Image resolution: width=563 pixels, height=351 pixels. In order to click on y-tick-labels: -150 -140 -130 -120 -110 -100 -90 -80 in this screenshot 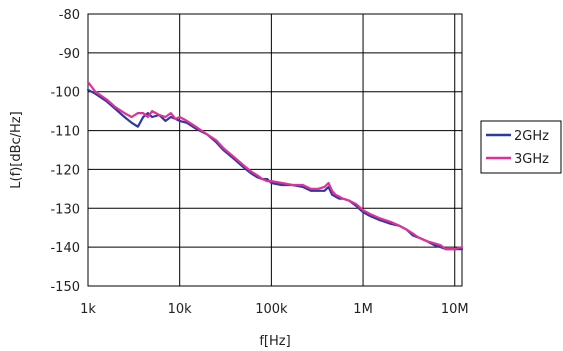, I will do `click(65, 151)`.